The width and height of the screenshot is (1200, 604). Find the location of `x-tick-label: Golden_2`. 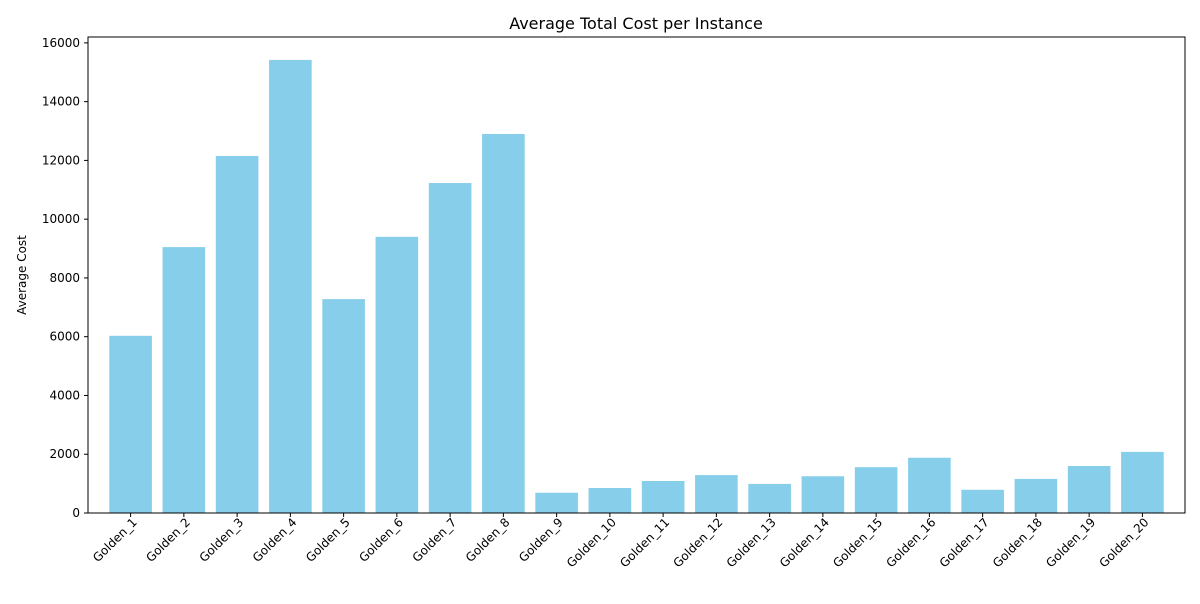

x-tick-label: Golden_2 is located at coordinates (168, 540).